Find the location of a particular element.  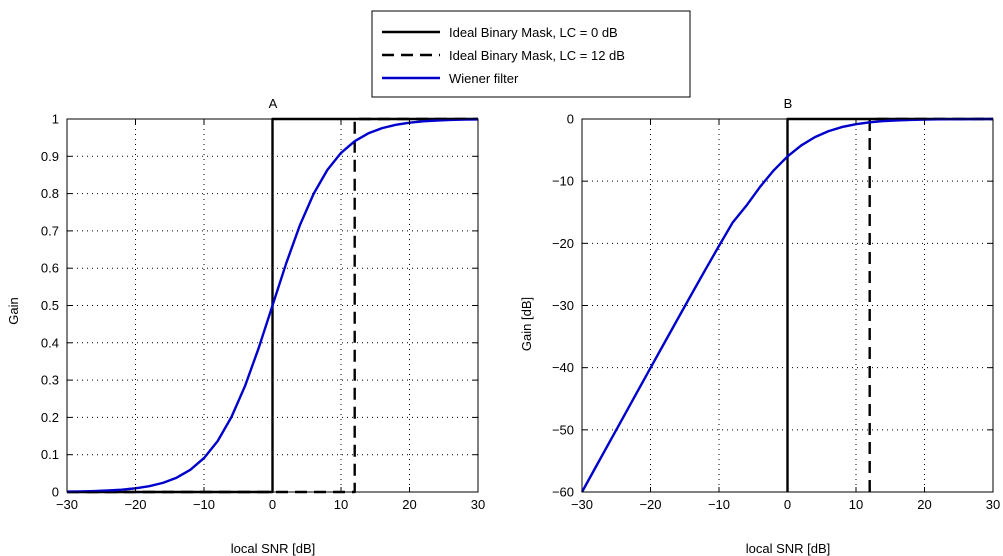

chart-a-ytick-label: 0.3 is located at coordinates (50, 380).